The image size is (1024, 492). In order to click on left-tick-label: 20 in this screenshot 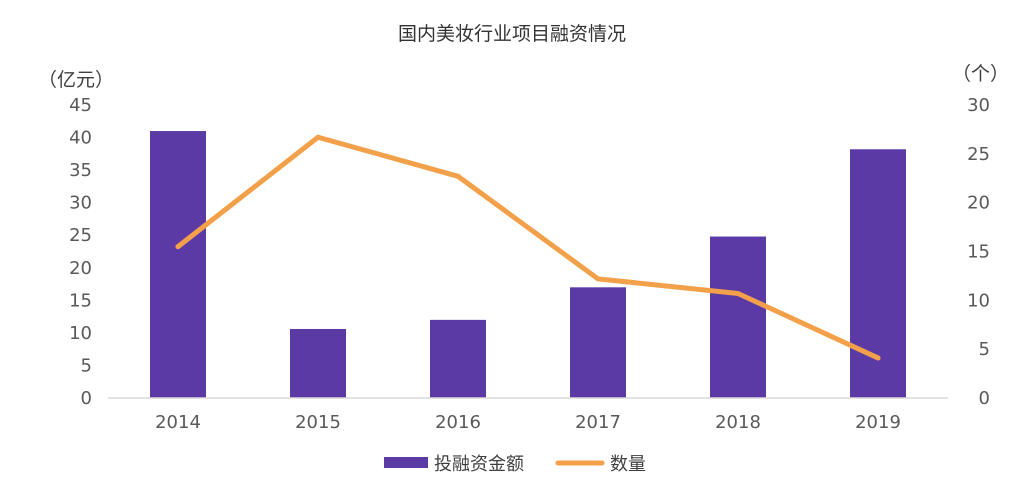, I will do `click(80, 268)`.